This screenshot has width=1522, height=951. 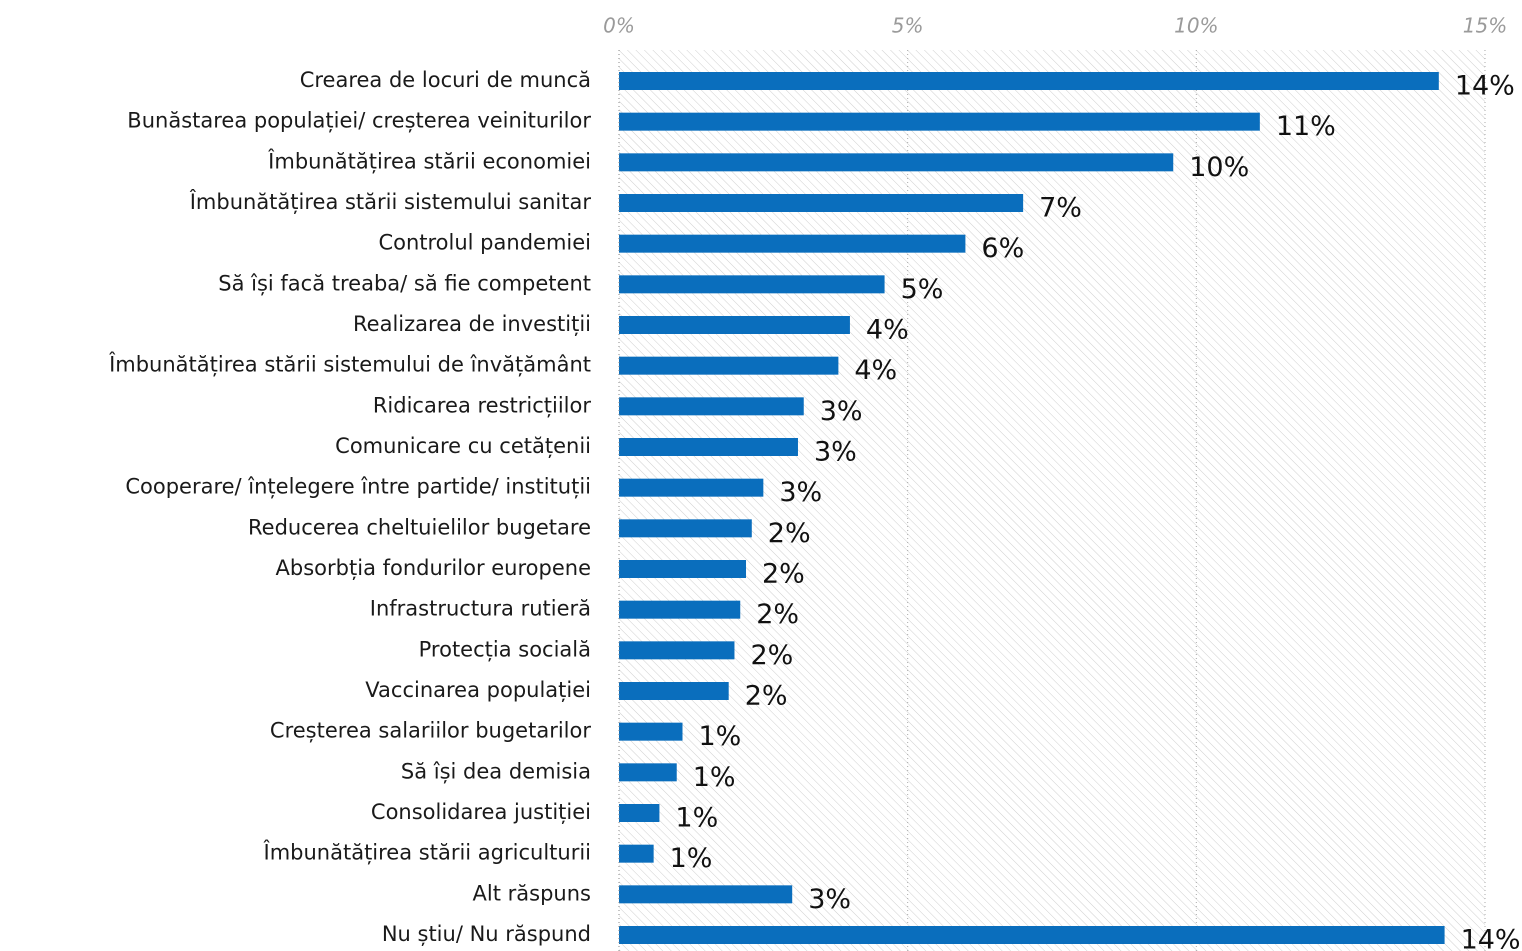 I want to click on category-label: Ridicarea restricțiilor, so click(x=482, y=405).